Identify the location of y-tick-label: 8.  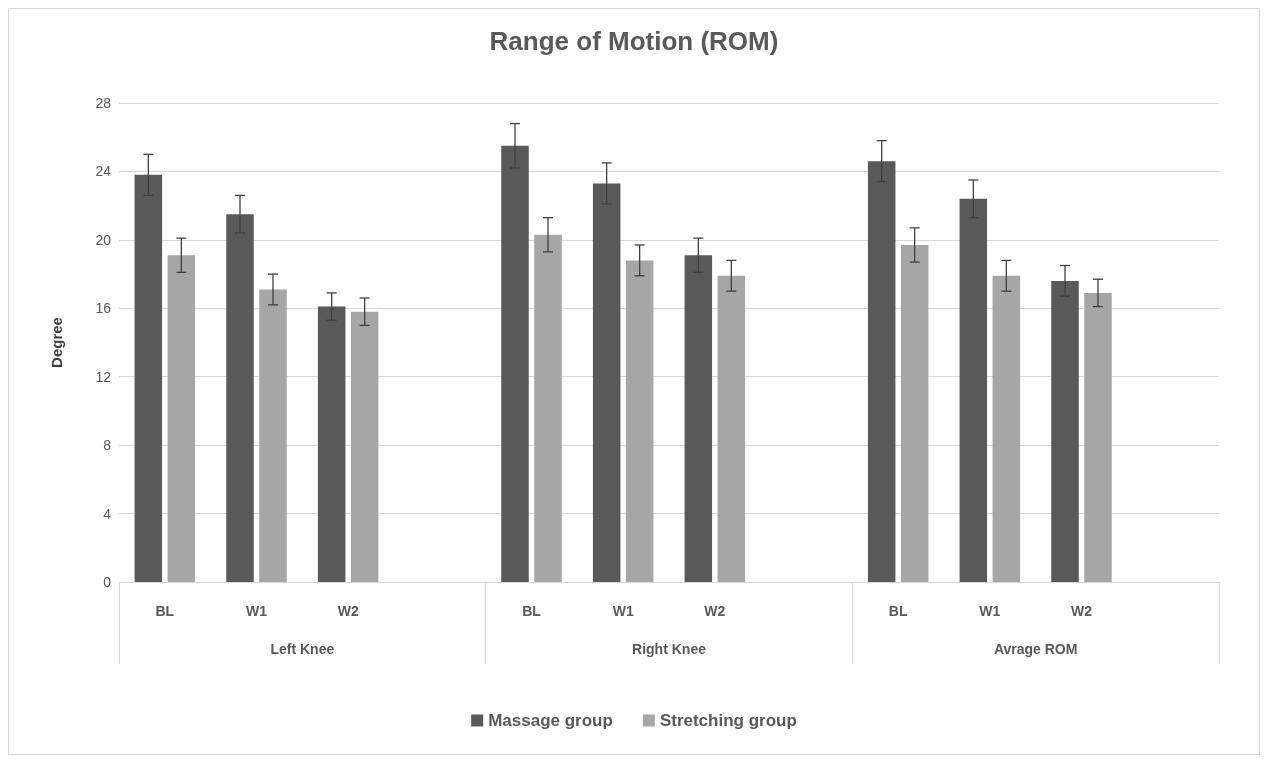
(107, 445).